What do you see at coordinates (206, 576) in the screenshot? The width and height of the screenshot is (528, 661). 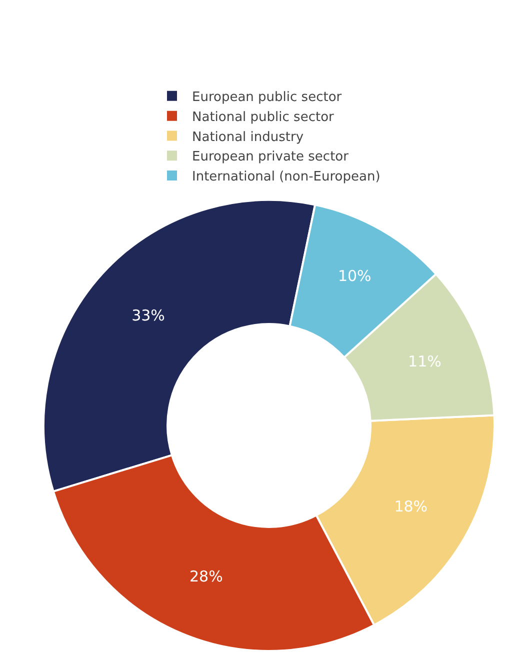 I see `data-label: 28%` at bounding box center [206, 576].